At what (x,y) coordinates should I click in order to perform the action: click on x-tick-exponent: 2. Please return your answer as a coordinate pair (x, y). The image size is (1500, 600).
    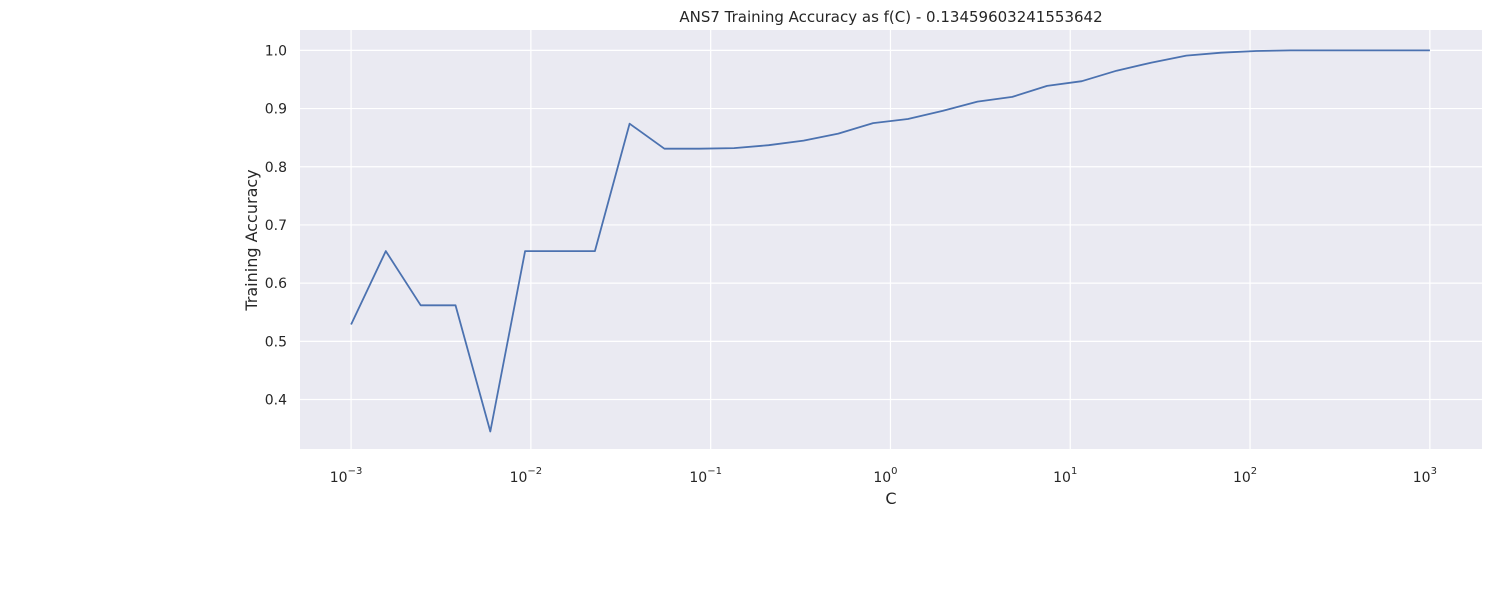
    Looking at the image, I should click on (1254, 471).